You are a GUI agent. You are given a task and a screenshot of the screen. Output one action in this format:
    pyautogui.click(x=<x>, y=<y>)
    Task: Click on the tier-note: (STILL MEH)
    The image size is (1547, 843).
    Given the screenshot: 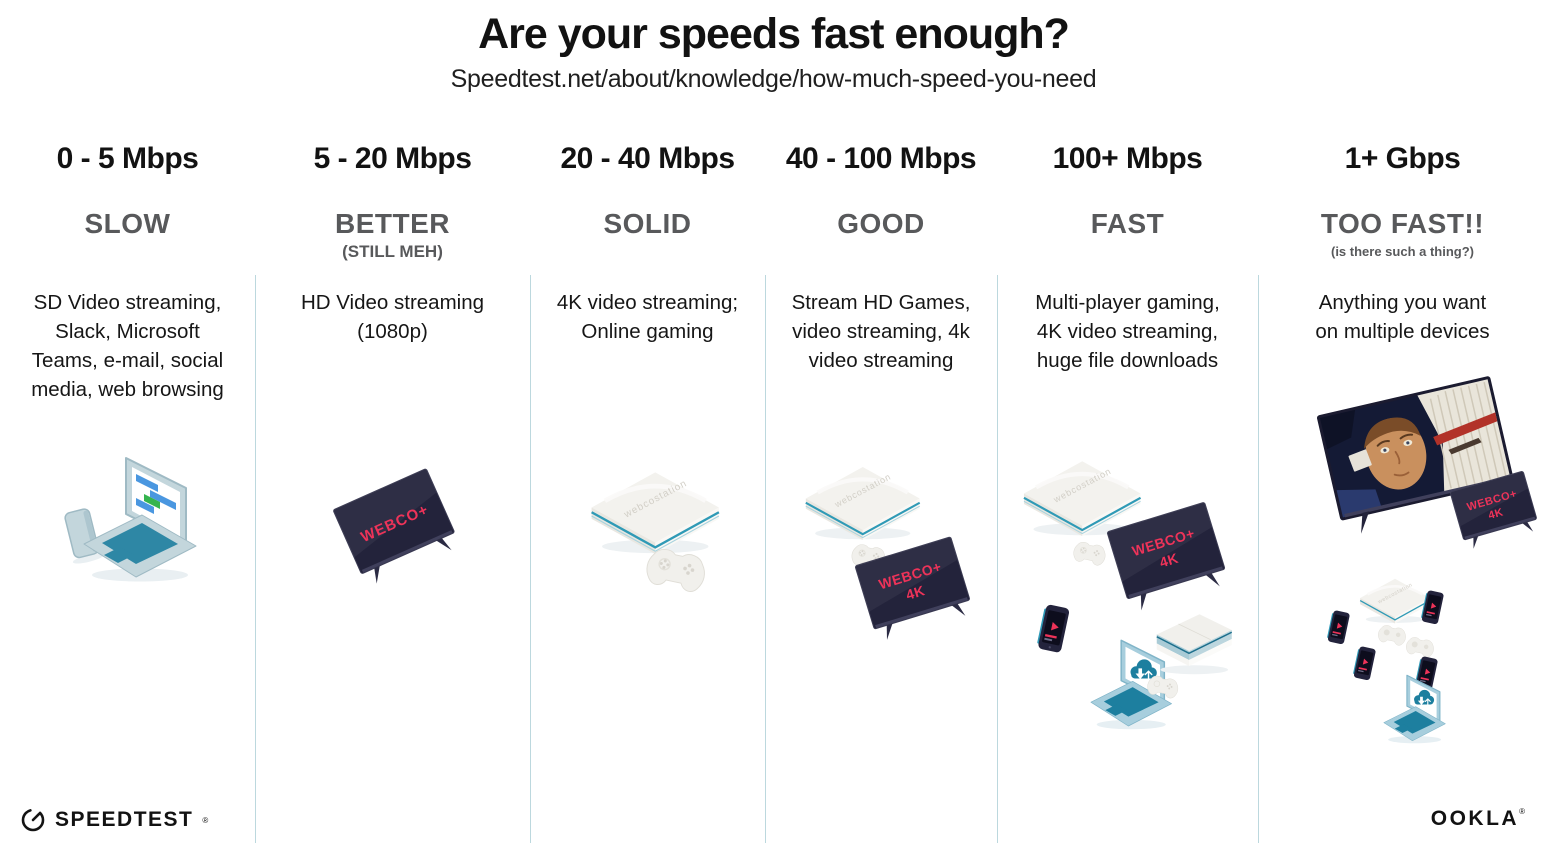 What is the action you would take?
    pyautogui.click(x=392, y=251)
    